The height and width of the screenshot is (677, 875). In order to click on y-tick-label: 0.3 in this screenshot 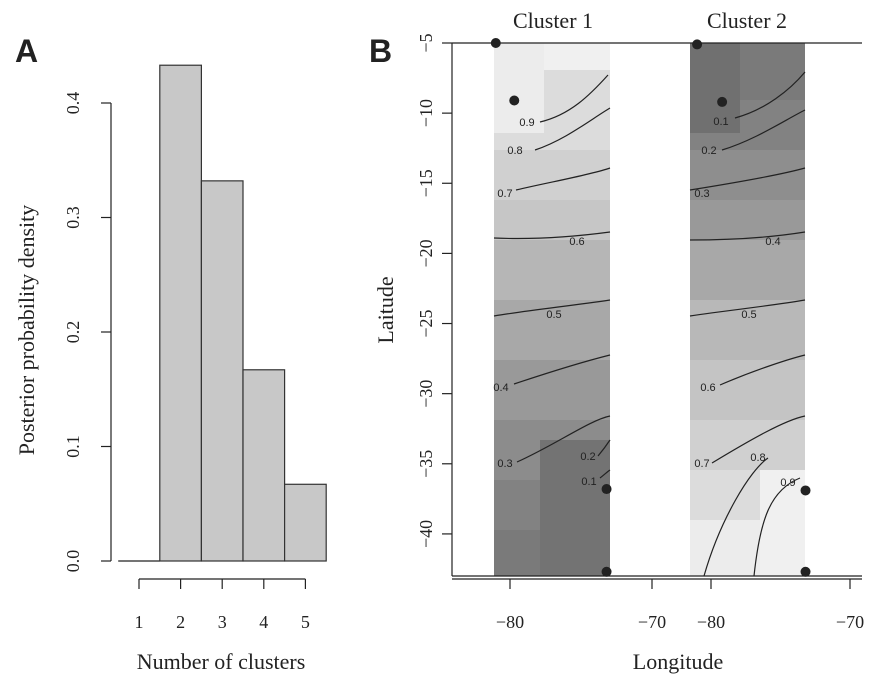, I will do `click(73, 217)`.